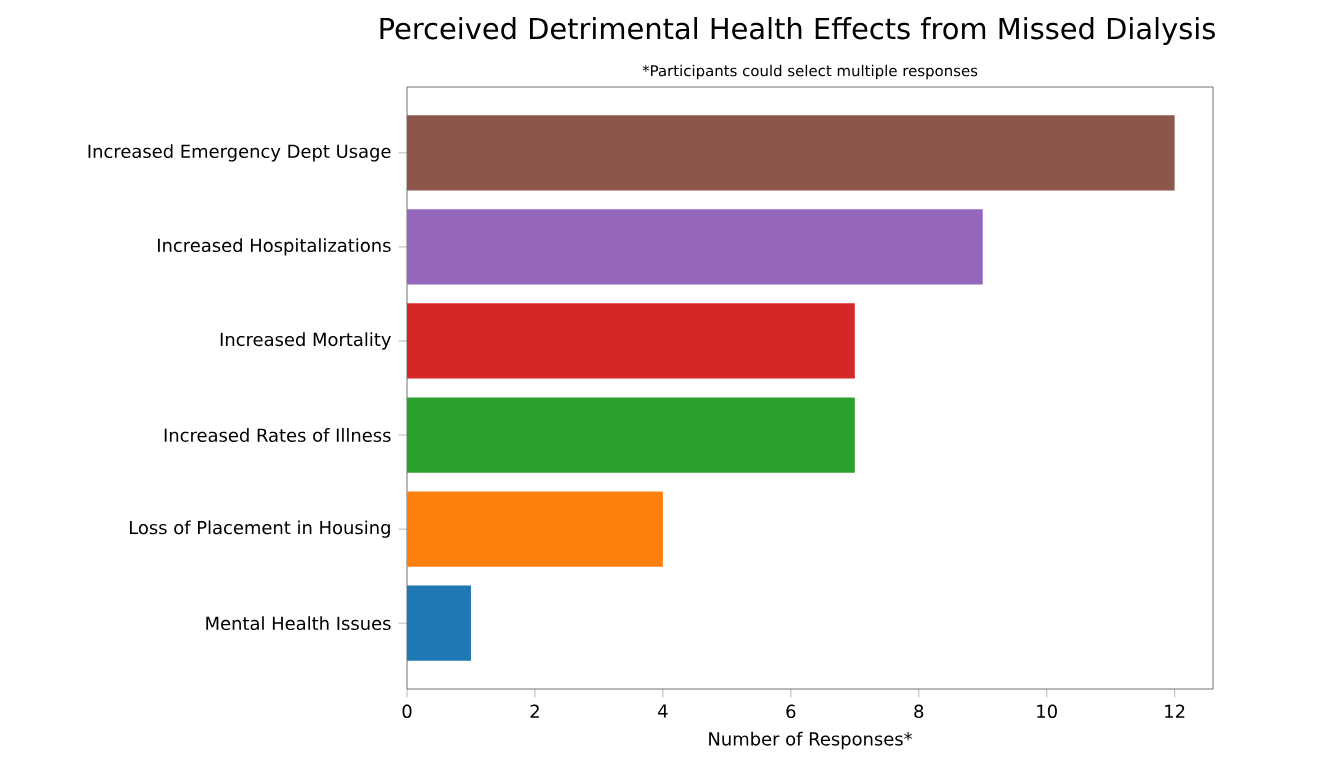  What do you see at coordinates (277, 435) in the screenshot?
I see `y-tick-label: Increased Rates of Illness` at bounding box center [277, 435].